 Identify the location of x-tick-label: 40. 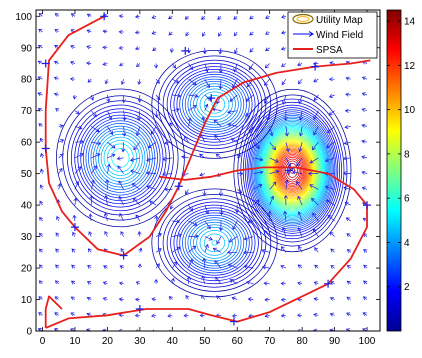
(173, 341).